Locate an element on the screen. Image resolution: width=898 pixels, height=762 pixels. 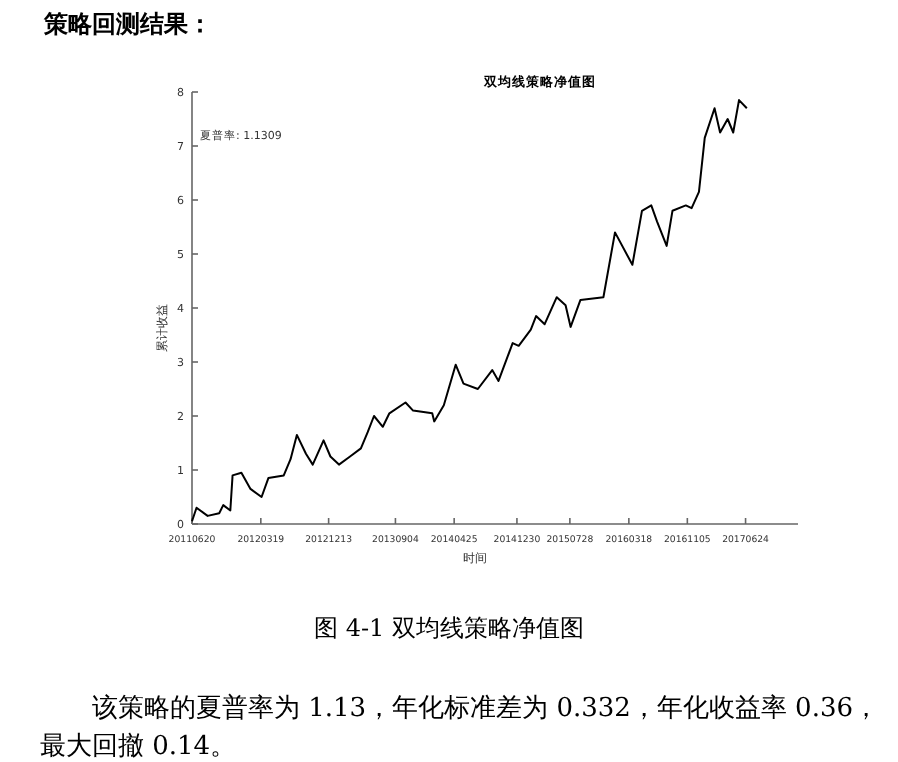
text: 策略回测结果： is located at coordinates (128, 25).